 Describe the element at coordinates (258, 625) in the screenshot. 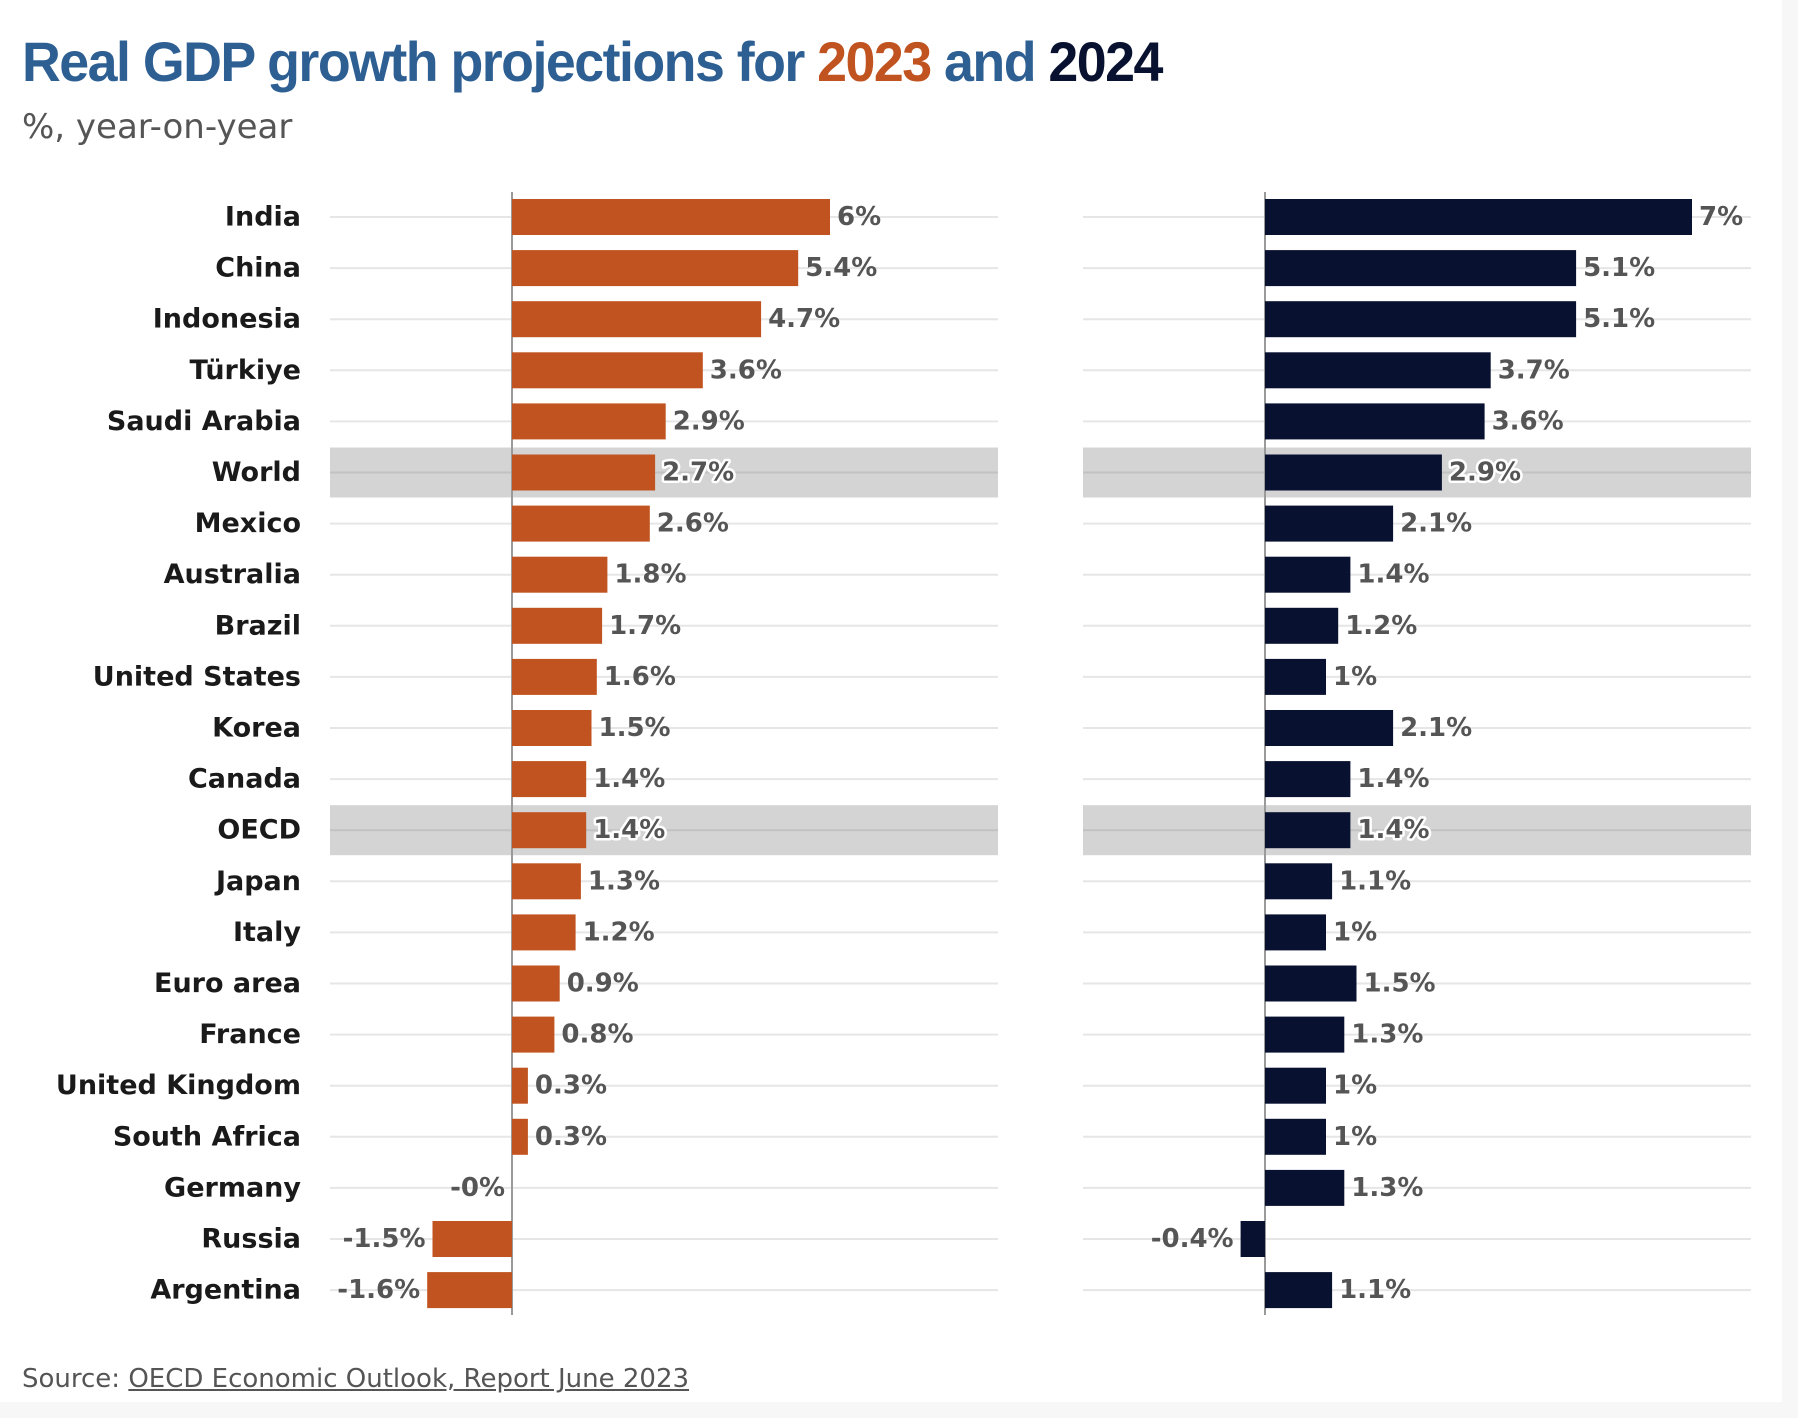

I see `category-label-brazil: Brazil` at that location.